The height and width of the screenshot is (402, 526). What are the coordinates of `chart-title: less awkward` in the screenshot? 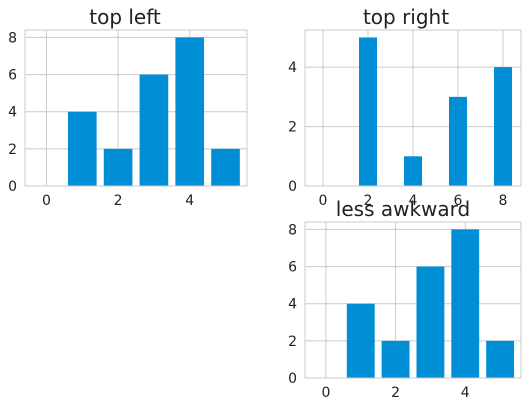 It's located at (403, 209).